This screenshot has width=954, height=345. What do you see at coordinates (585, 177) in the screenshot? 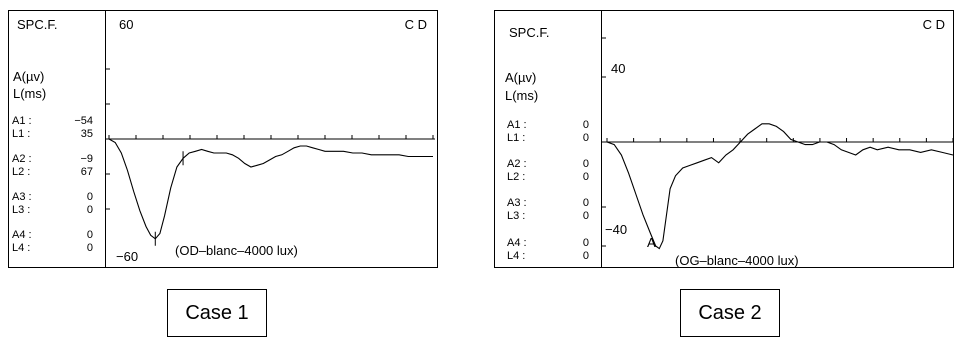
I see `measure-value-l2: 0` at bounding box center [585, 177].